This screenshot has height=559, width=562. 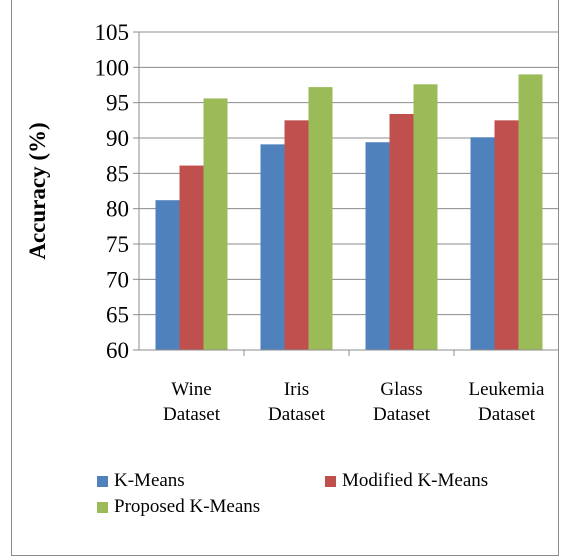 What do you see at coordinates (507, 389) in the screenshot?
I see `x-tick-label-3-0: Leukemia` at bounding box center [507, 389].